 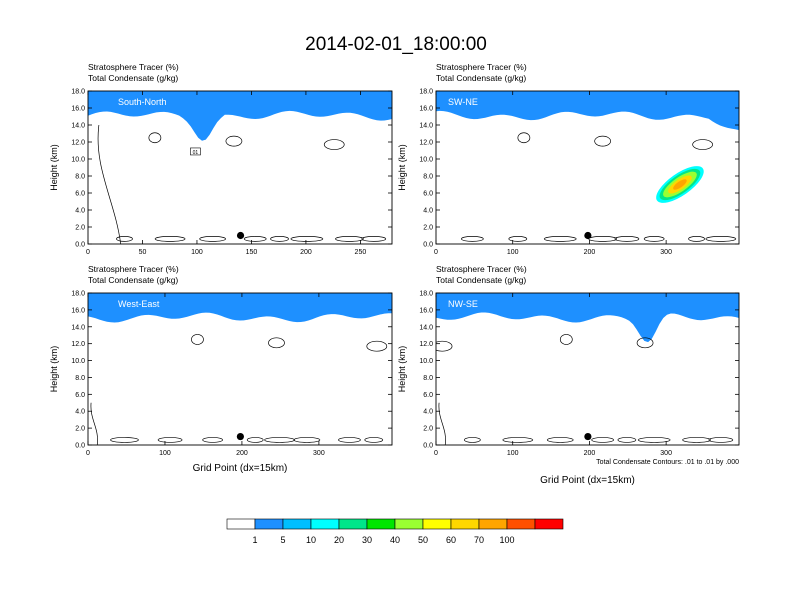 What do you see at coordinates (195, 151) in the screenshot?
I see `annotation-box` at bounding box center [195, 151].